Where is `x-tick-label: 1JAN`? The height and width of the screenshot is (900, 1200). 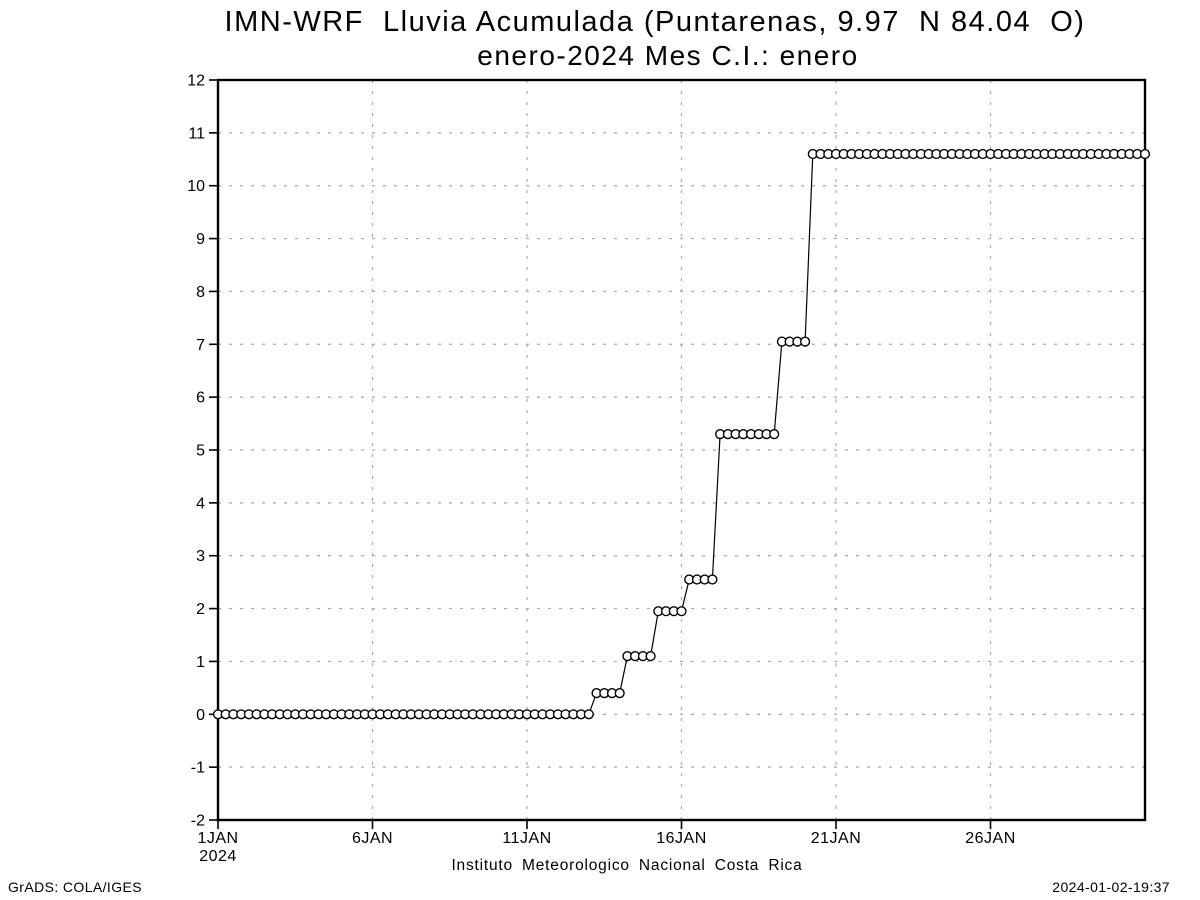
x-tick-label: 1JAN is located at coordinates (217, 838).